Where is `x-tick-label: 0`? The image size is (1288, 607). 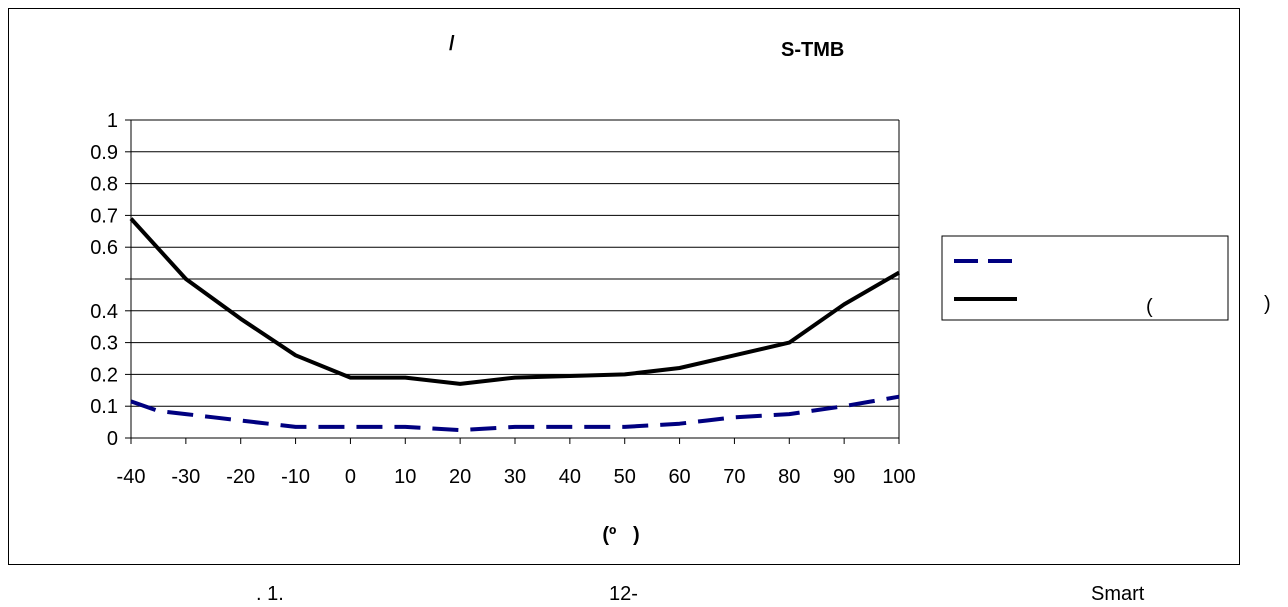
x-tick-label: 0 is located at coordinates (350, 477).